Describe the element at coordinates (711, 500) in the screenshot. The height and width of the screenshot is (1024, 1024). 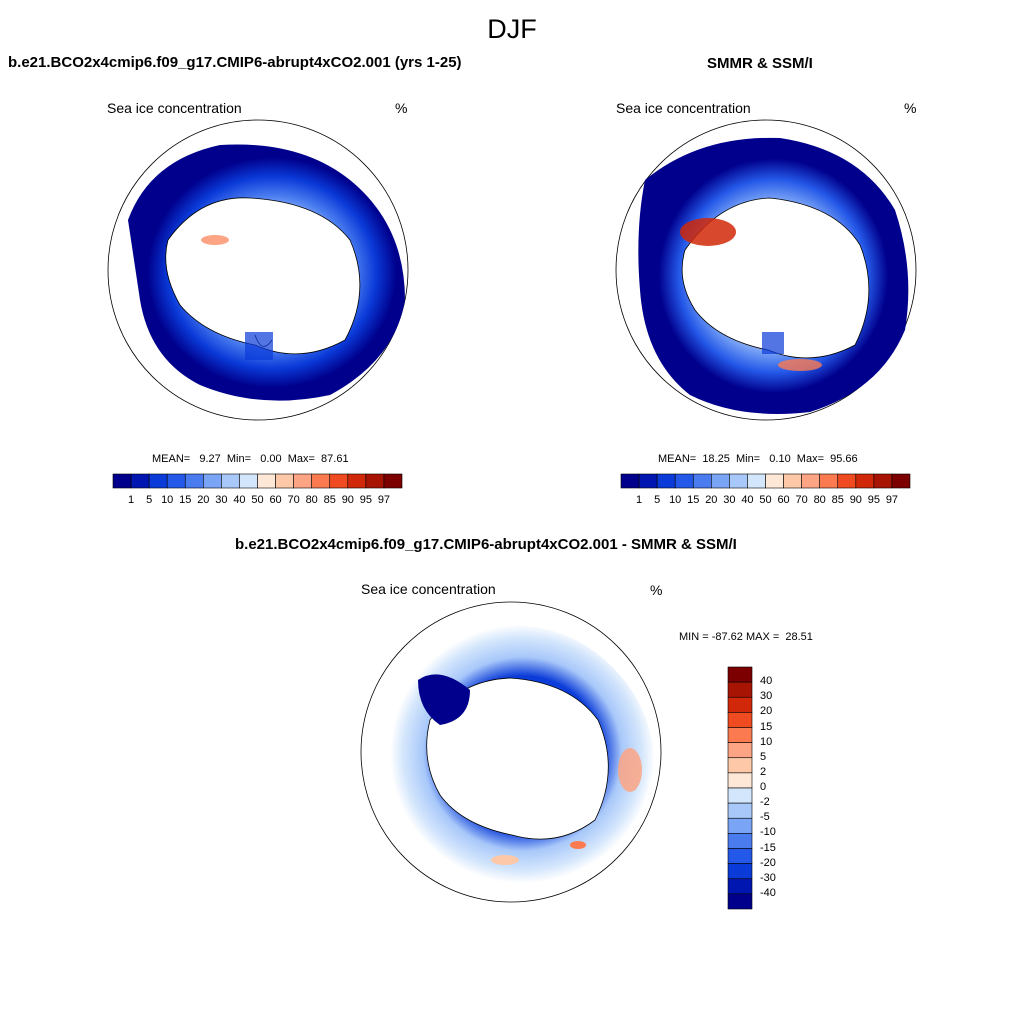
I see `right-colorbar-label: 20` at that location.